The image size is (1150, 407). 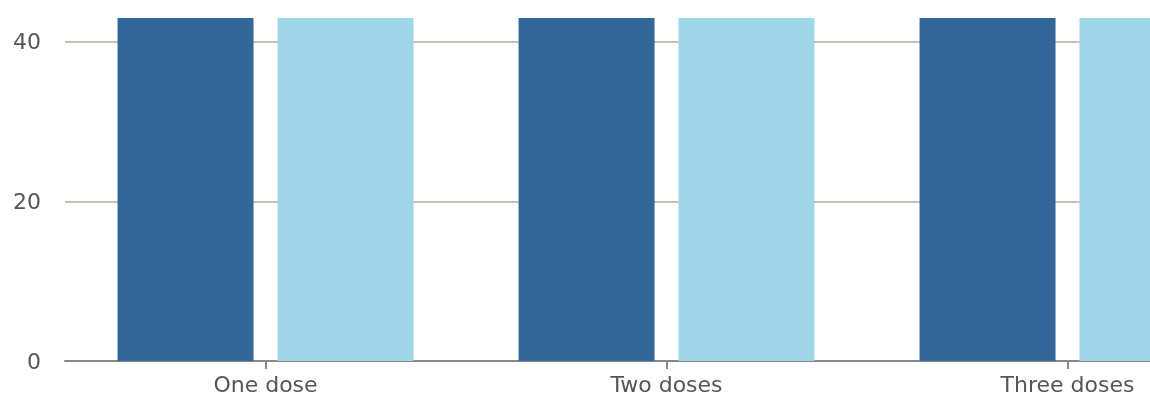 What do you see at coordinates (27, 201) in the screenshot?
I see `y-tick-label: 20` at bounding box center [27, 201].